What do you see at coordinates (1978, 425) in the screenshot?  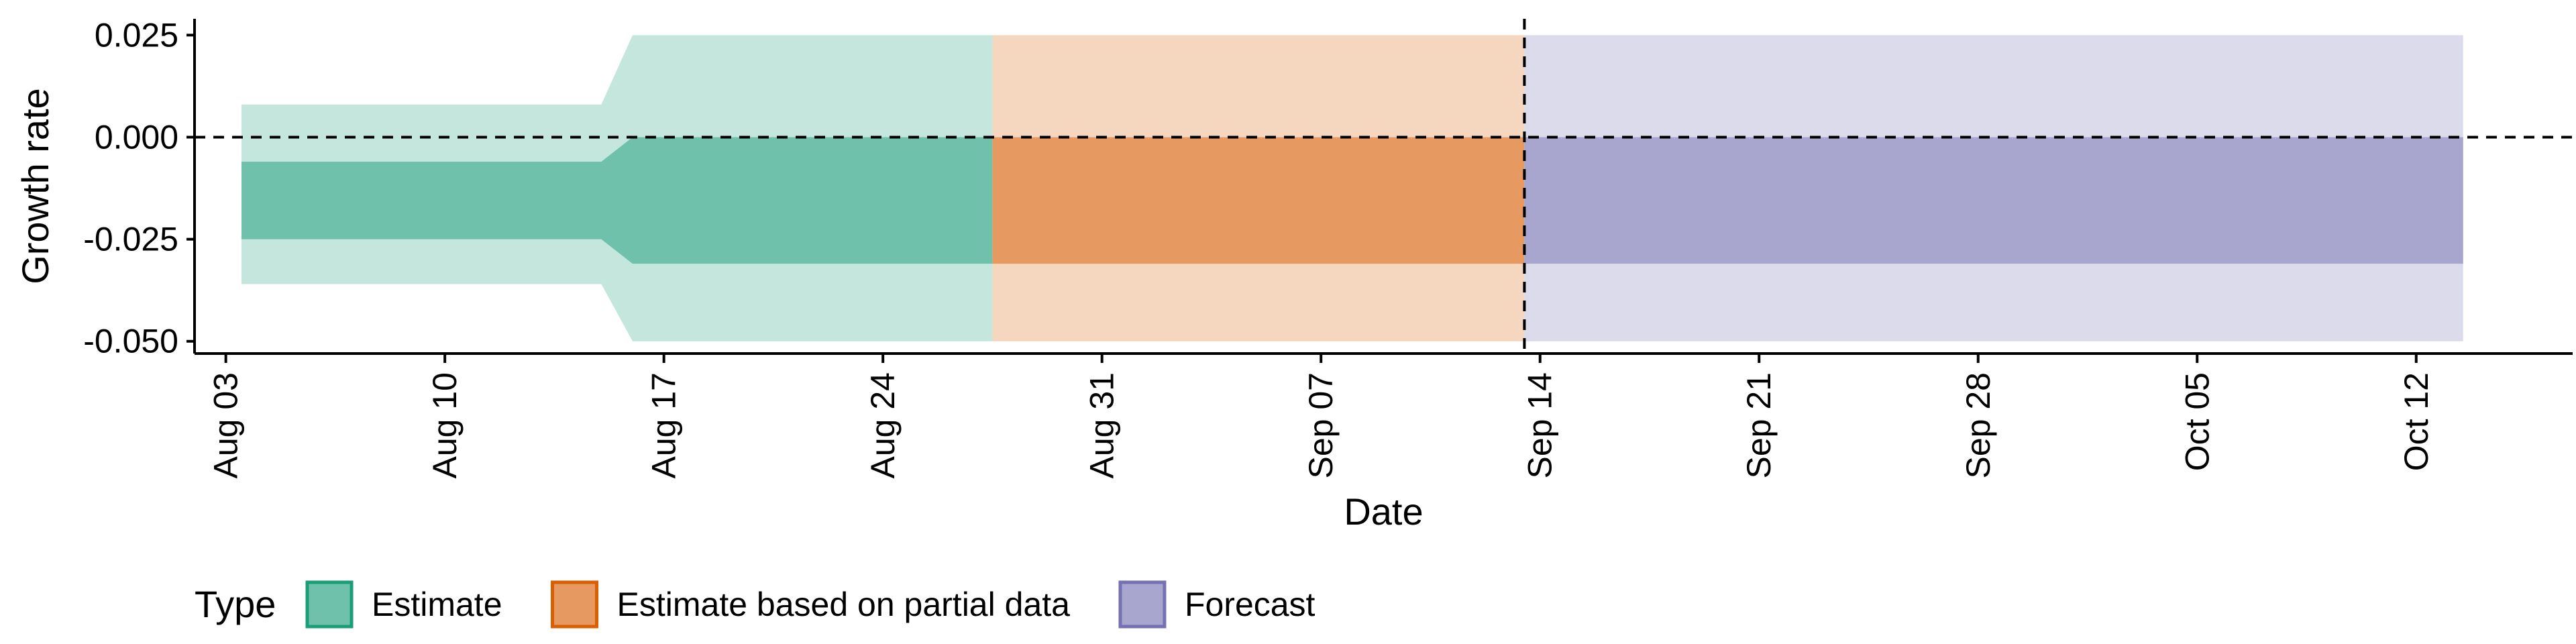 I see `x-tick-label: Sep 28` at bounding box center [1978, 425].